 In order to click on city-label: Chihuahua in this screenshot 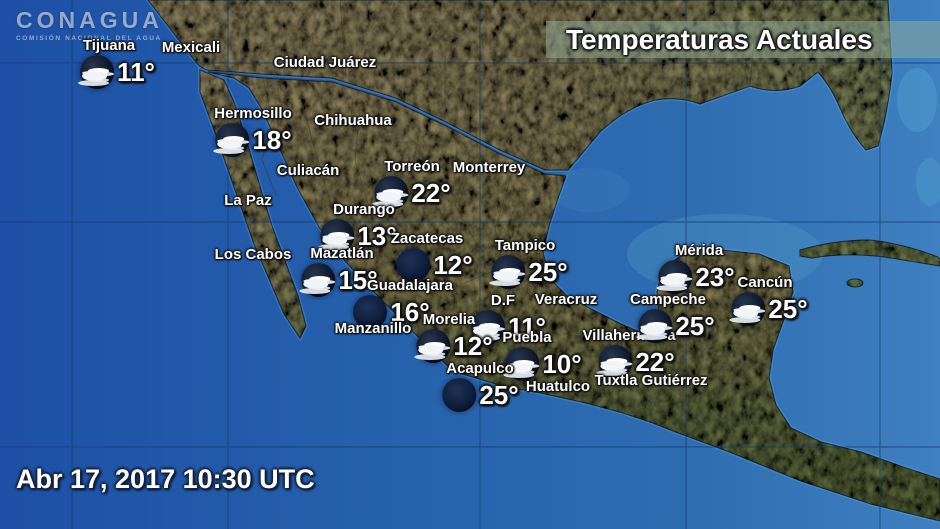, I will do `click(353, 120)`.